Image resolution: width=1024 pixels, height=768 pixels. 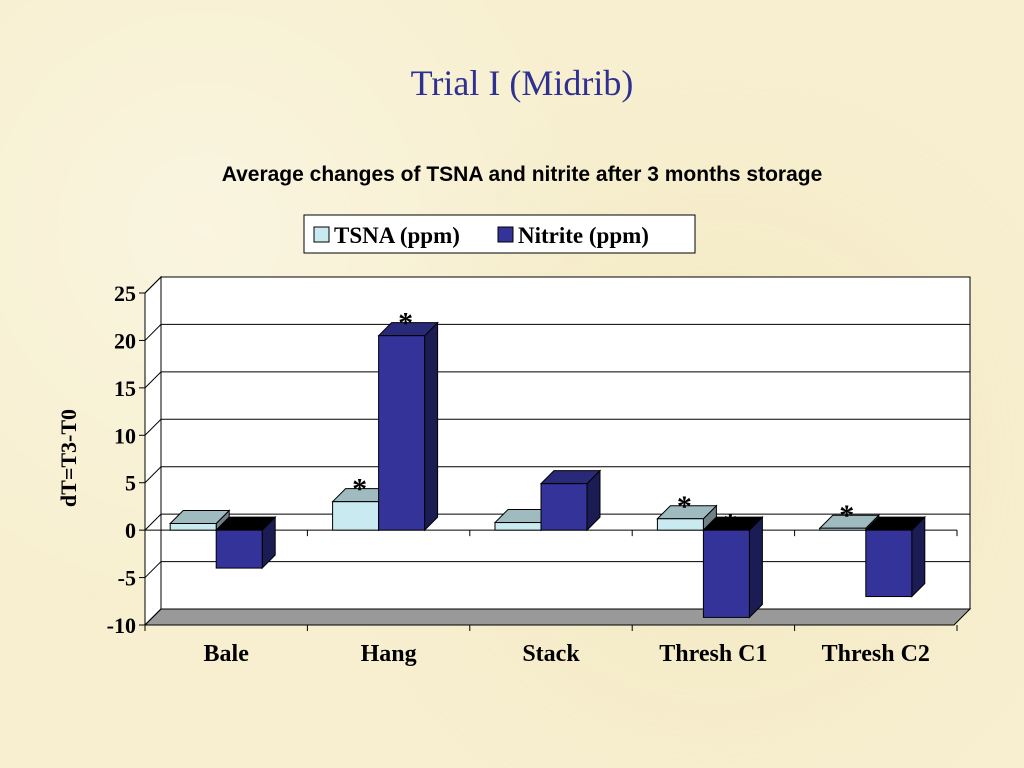 I want to click on y-tick-label: 5, so click(x=130, y=483).